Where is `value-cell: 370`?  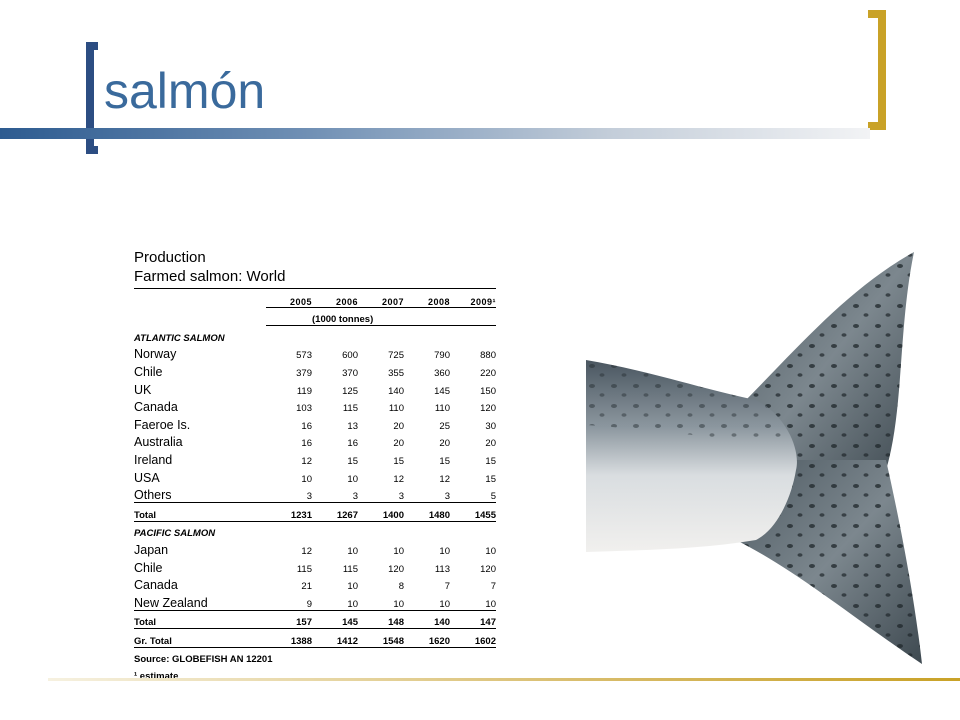
value-cell: 370 is located at coordinates (350, 373).